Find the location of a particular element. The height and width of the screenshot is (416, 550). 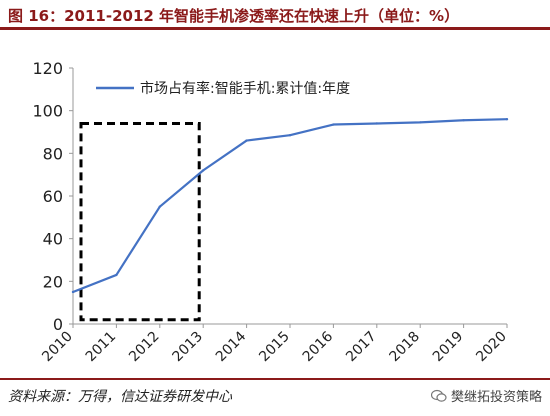

x-tick-label: 2017 is located at coordinates (361, 347).